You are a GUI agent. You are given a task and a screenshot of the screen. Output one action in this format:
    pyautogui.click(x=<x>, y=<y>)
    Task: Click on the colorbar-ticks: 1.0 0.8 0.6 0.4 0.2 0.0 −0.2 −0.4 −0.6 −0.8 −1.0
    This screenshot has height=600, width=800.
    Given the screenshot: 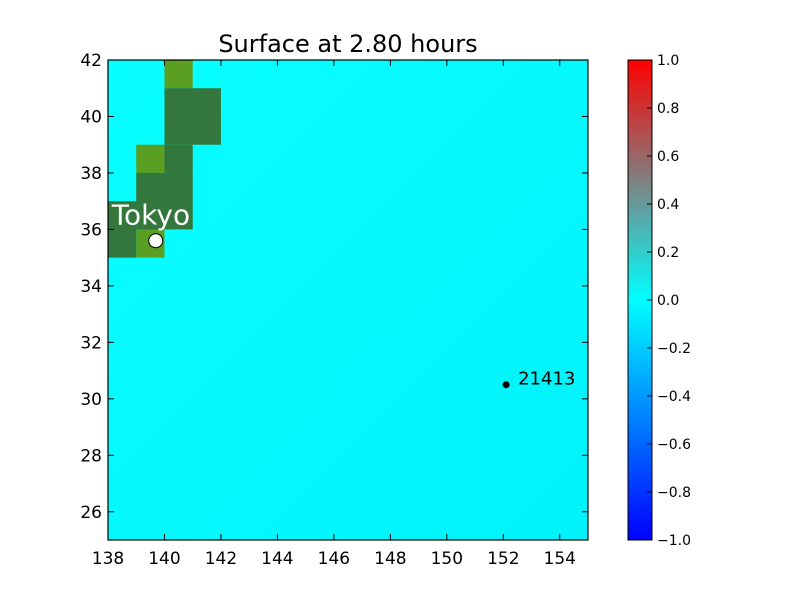 What is the action you would take?
    pyautogui.click(x=669, y=301)
    